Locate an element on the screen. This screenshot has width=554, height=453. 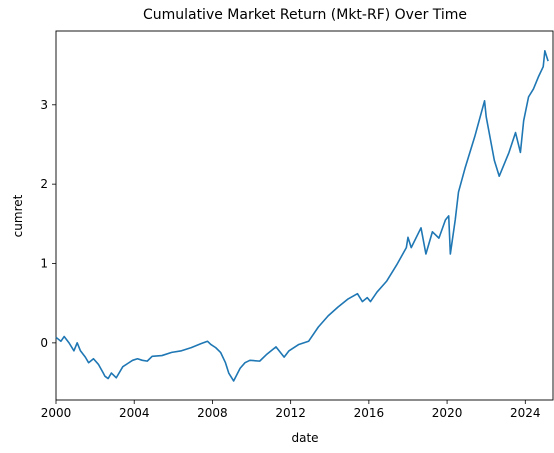
y-tick-label: 3 is located at coordinates (44, 105).